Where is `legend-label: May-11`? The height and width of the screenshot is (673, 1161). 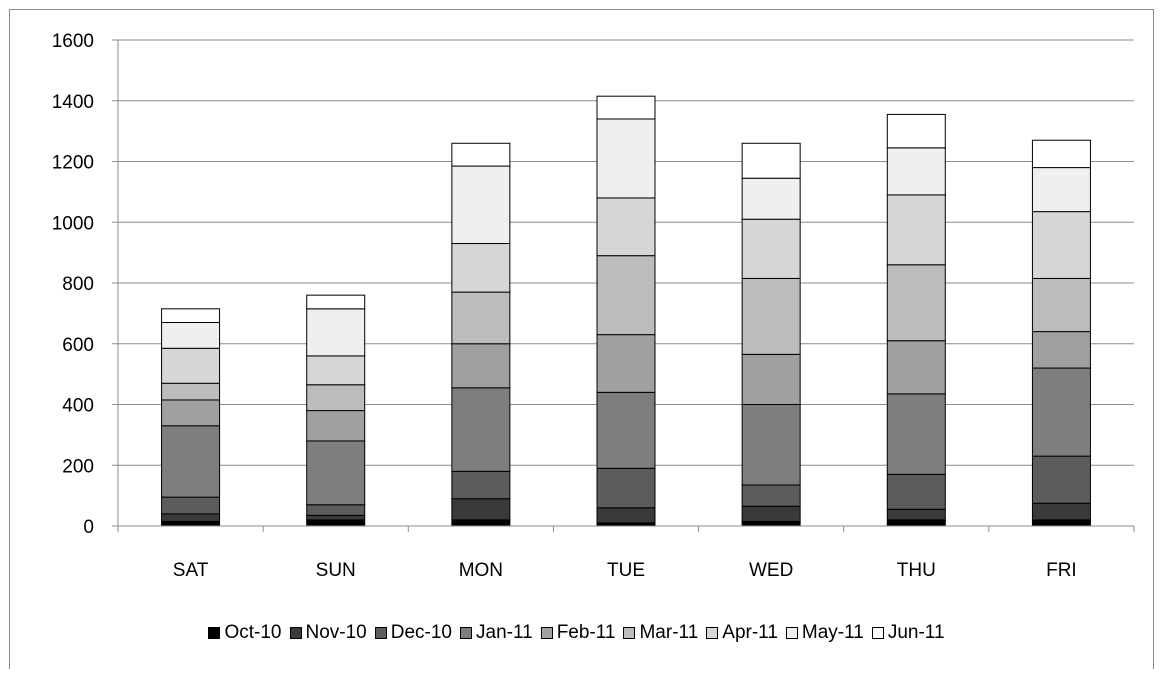
legend-label: May-11 is located at coordinates (832, 632).